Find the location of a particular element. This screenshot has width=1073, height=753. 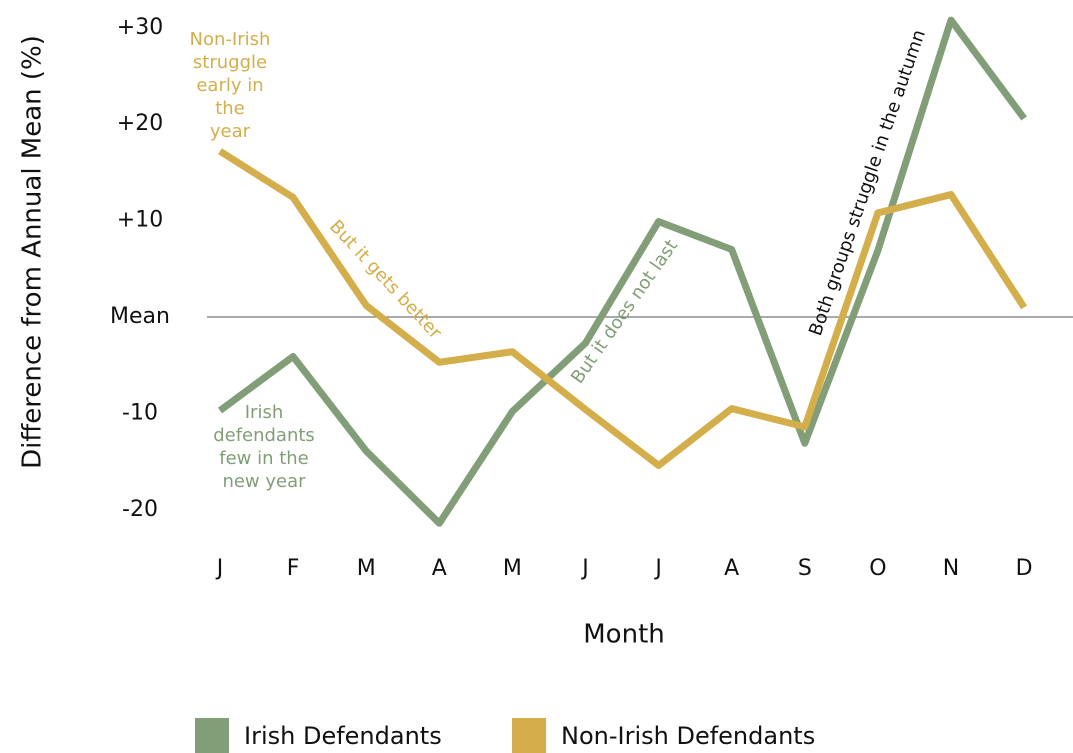

y-tick-label: +10 is located at coordinates (140, 220).